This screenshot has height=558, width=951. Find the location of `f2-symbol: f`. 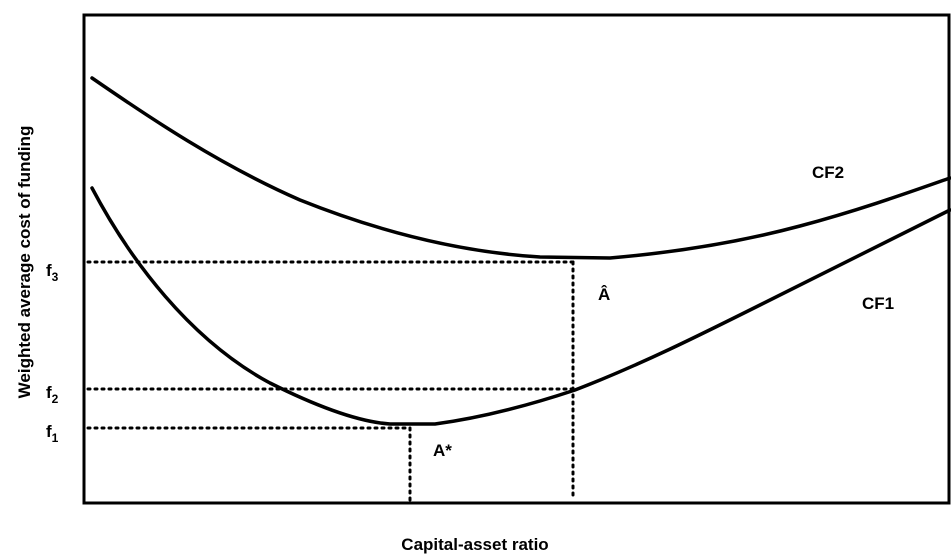

f2-symbol: f is located at coordinates (49, 392).